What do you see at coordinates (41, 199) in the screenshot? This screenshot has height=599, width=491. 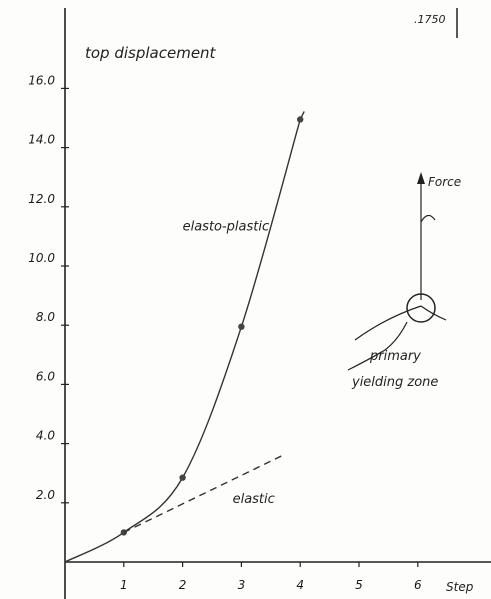 I see `y-tick-label: 12.0` at bounding box center [41, 199].